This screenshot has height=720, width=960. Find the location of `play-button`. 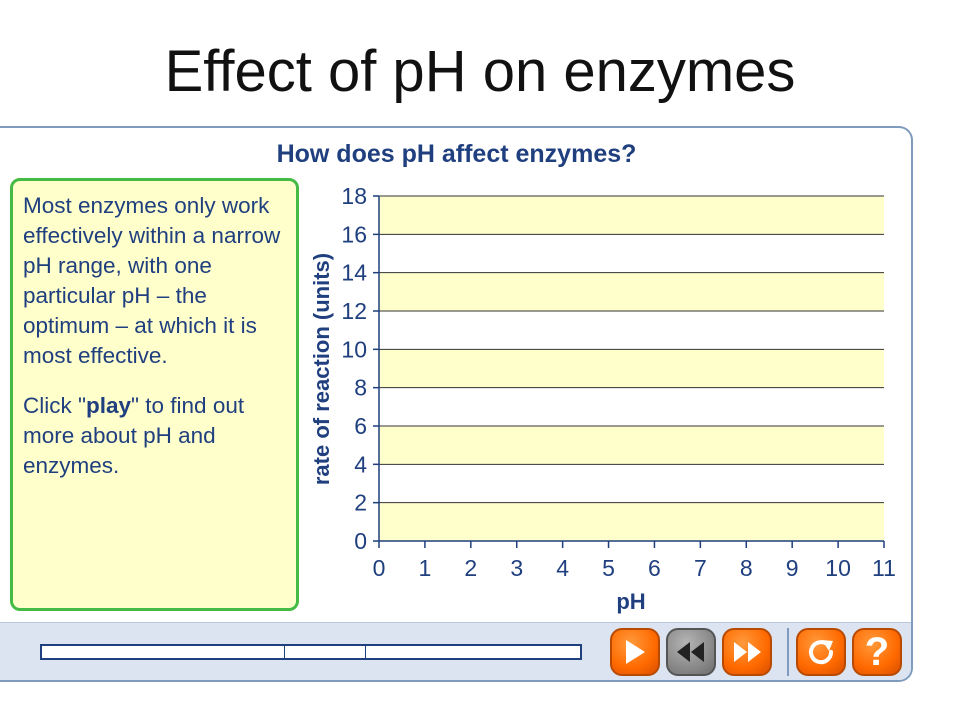

play-button is located at coordinates (635, 652).